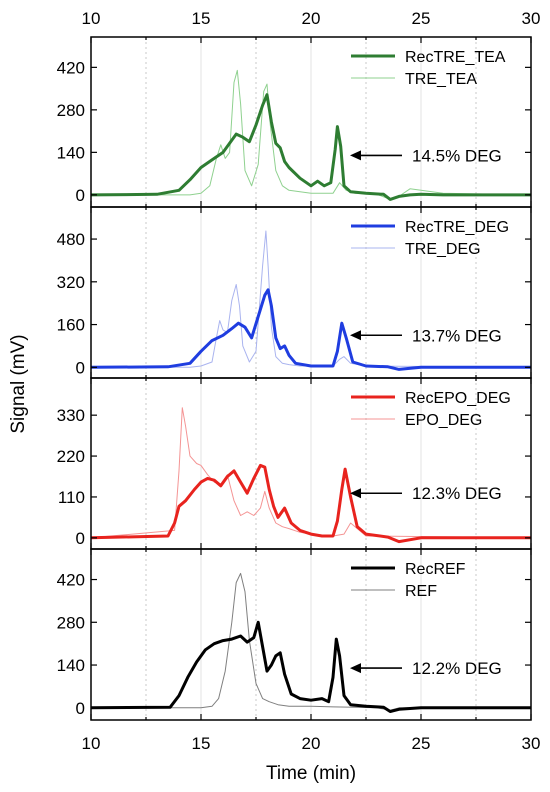 This screenshot has width=550, height=792. Describe the element at coordinates (311, 147) in the screenshot. I see `series-line-rectre-tea` at that location.